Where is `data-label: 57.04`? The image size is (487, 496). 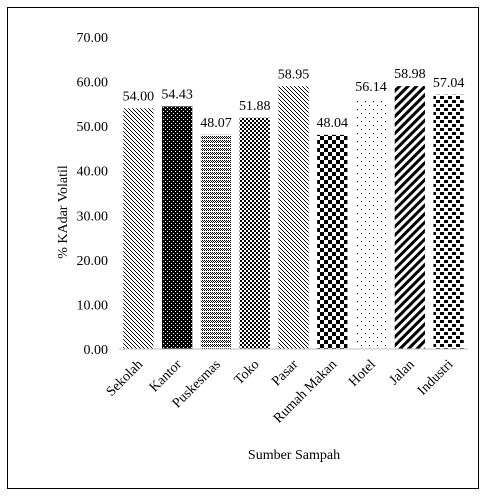
data-label: 57.04 is located at coordinates (449, 83).